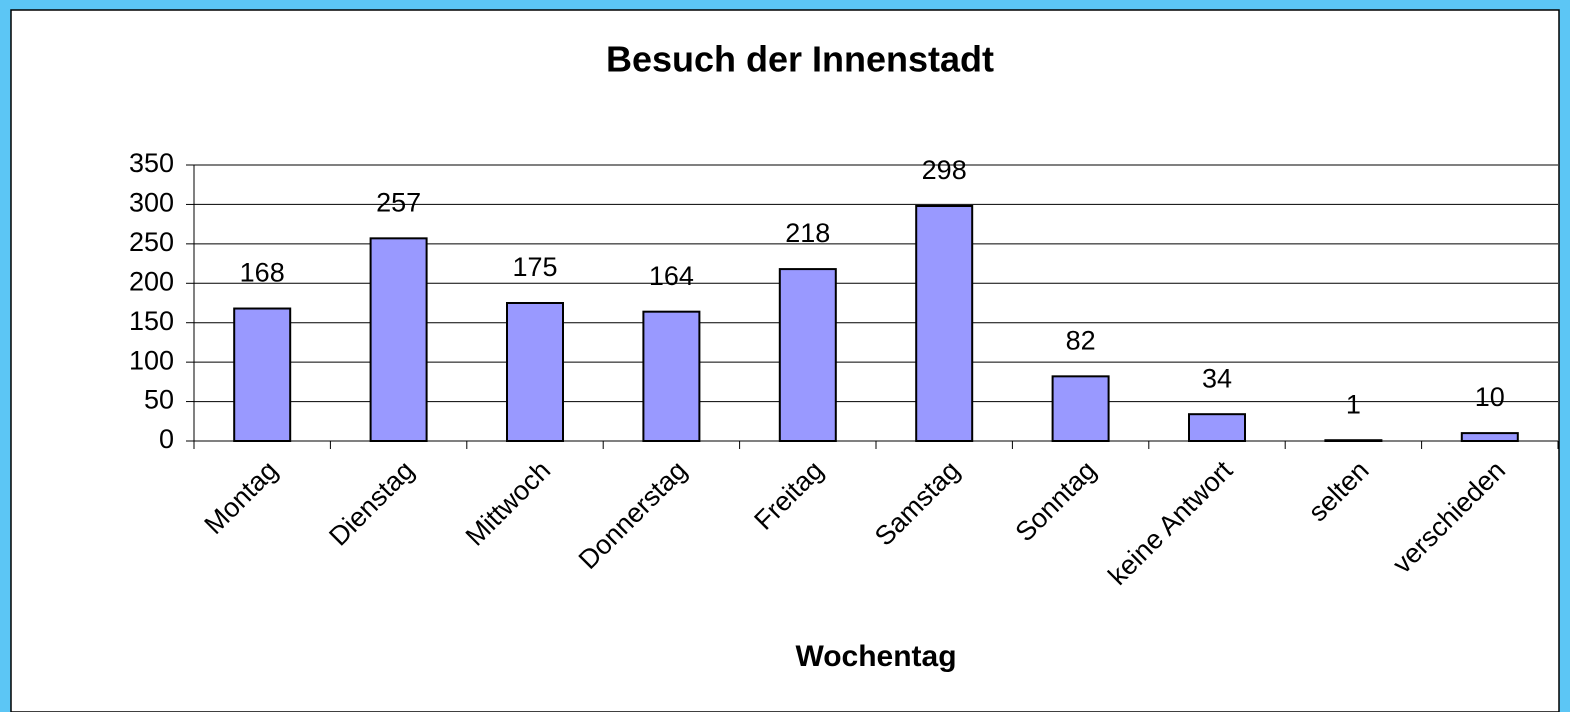 This screenshot has width=1570, height=712. Describe the element at coordinates (1217, 378) in the screenshot. I see `value-label: 34` at that location.